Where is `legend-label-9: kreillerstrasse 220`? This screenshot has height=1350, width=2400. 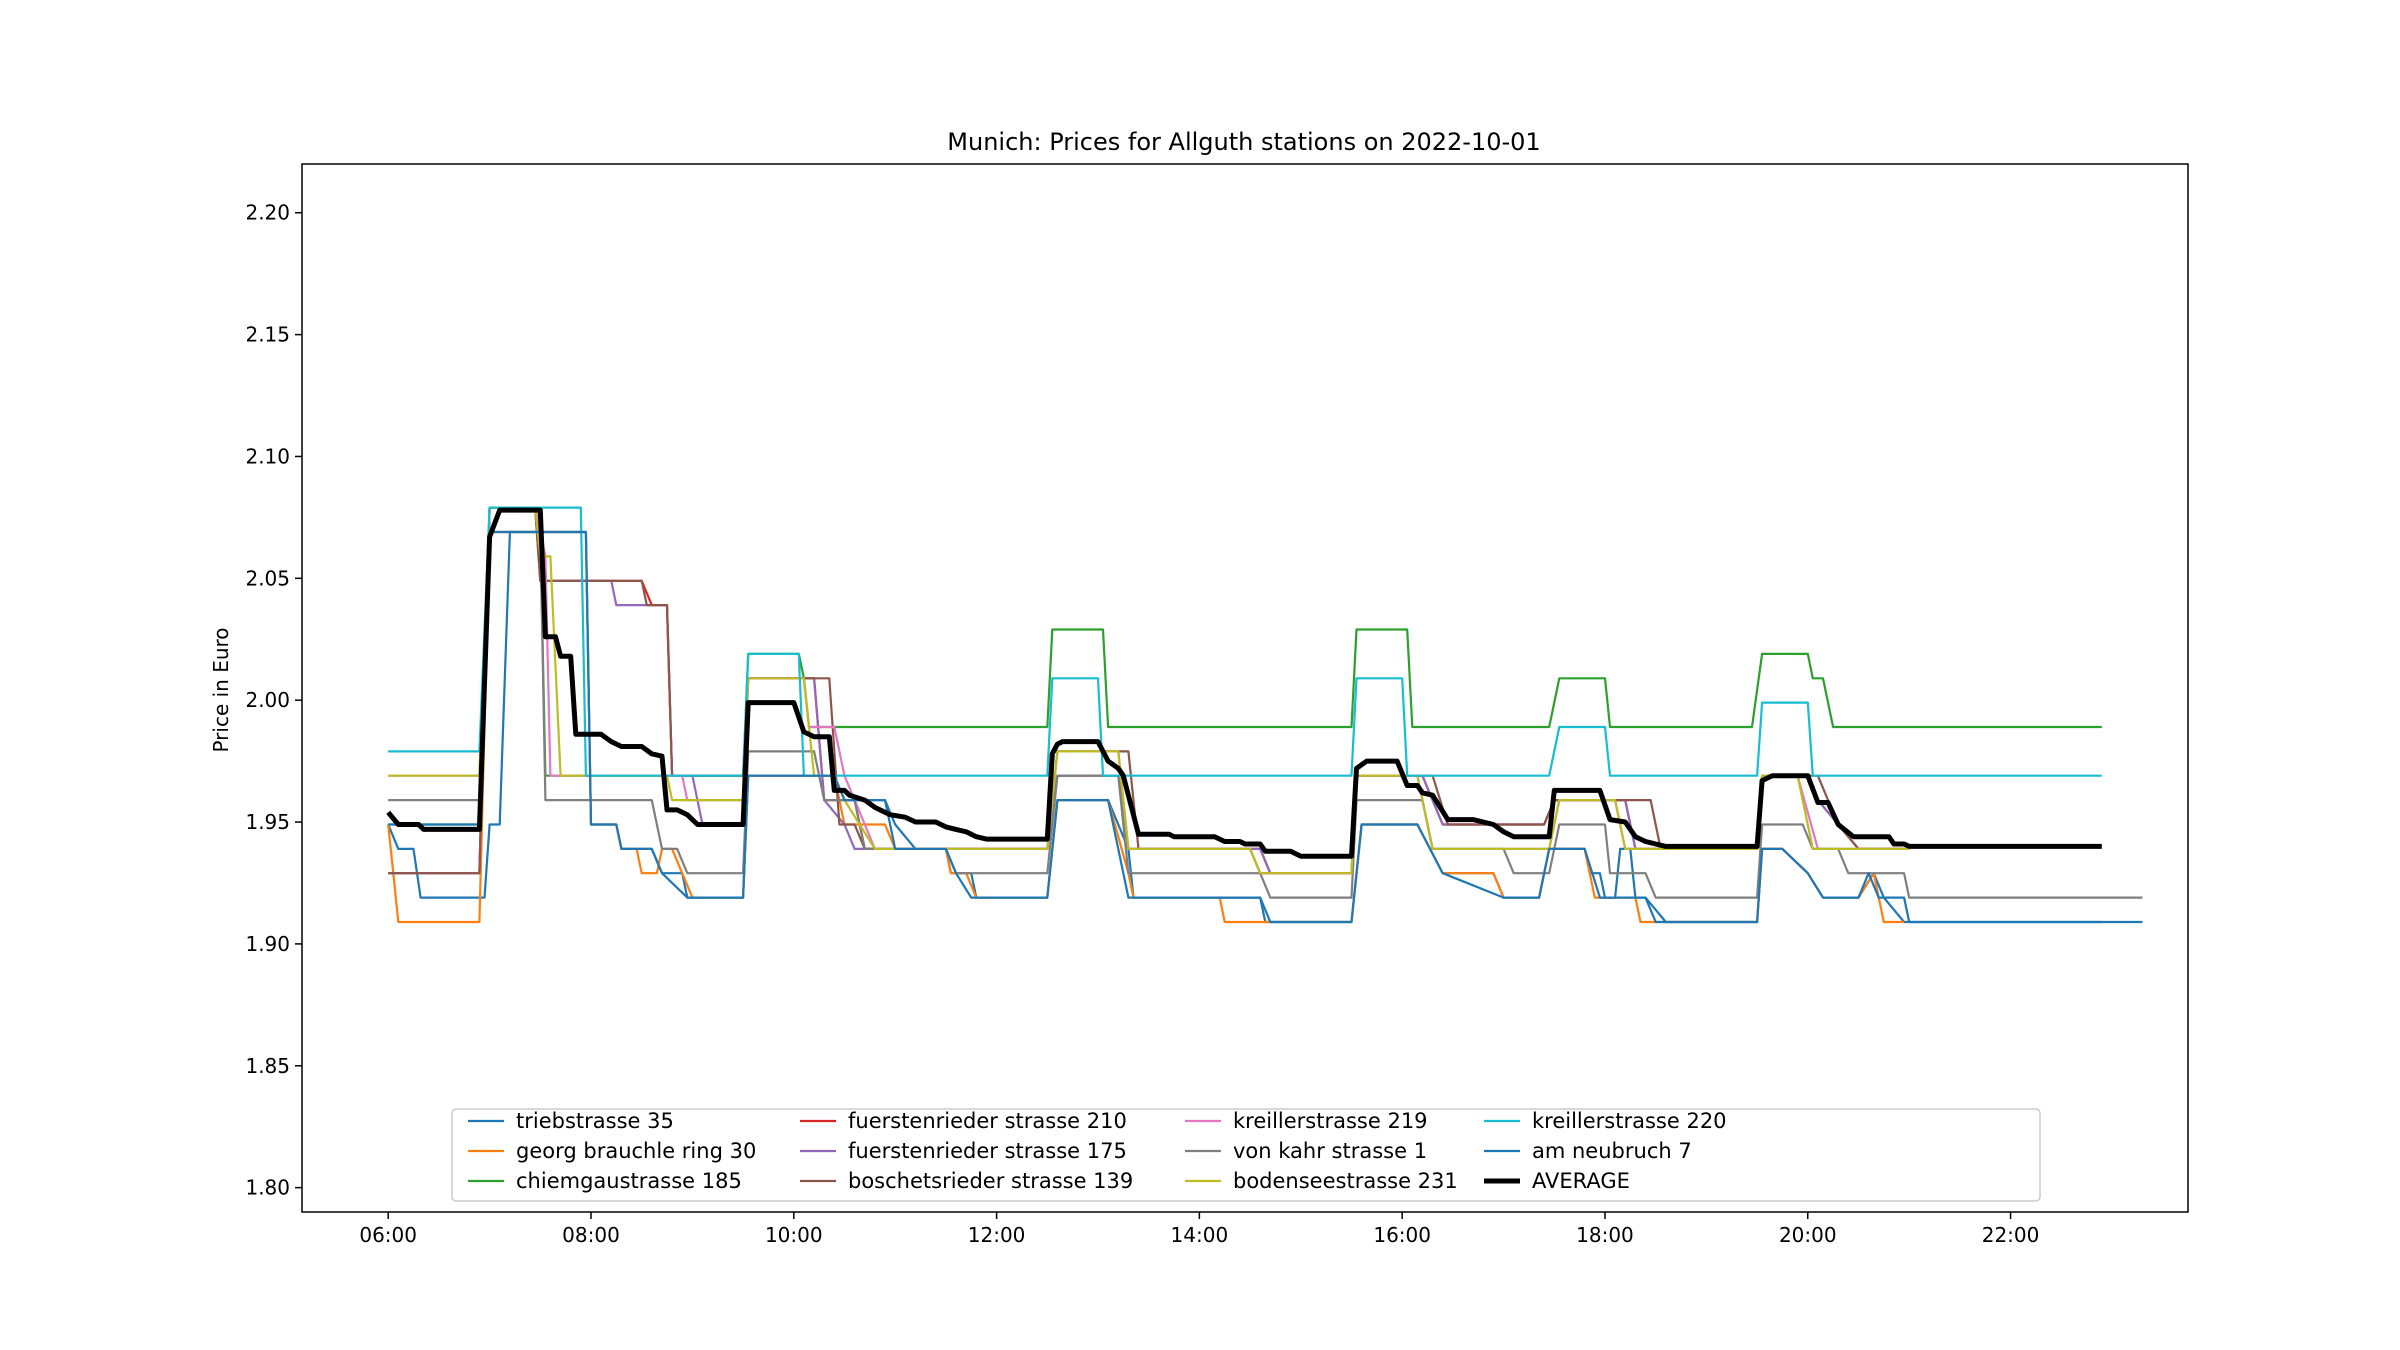
legend-label-9: kreillerstrasse 220 is located at coordinates (1629, 1121).